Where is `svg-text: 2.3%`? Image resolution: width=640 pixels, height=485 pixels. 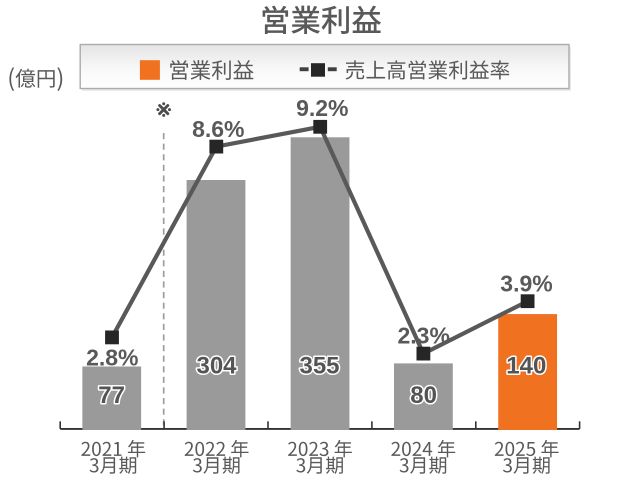
svg-text: 2.3% is located at coordinates (423, 335).